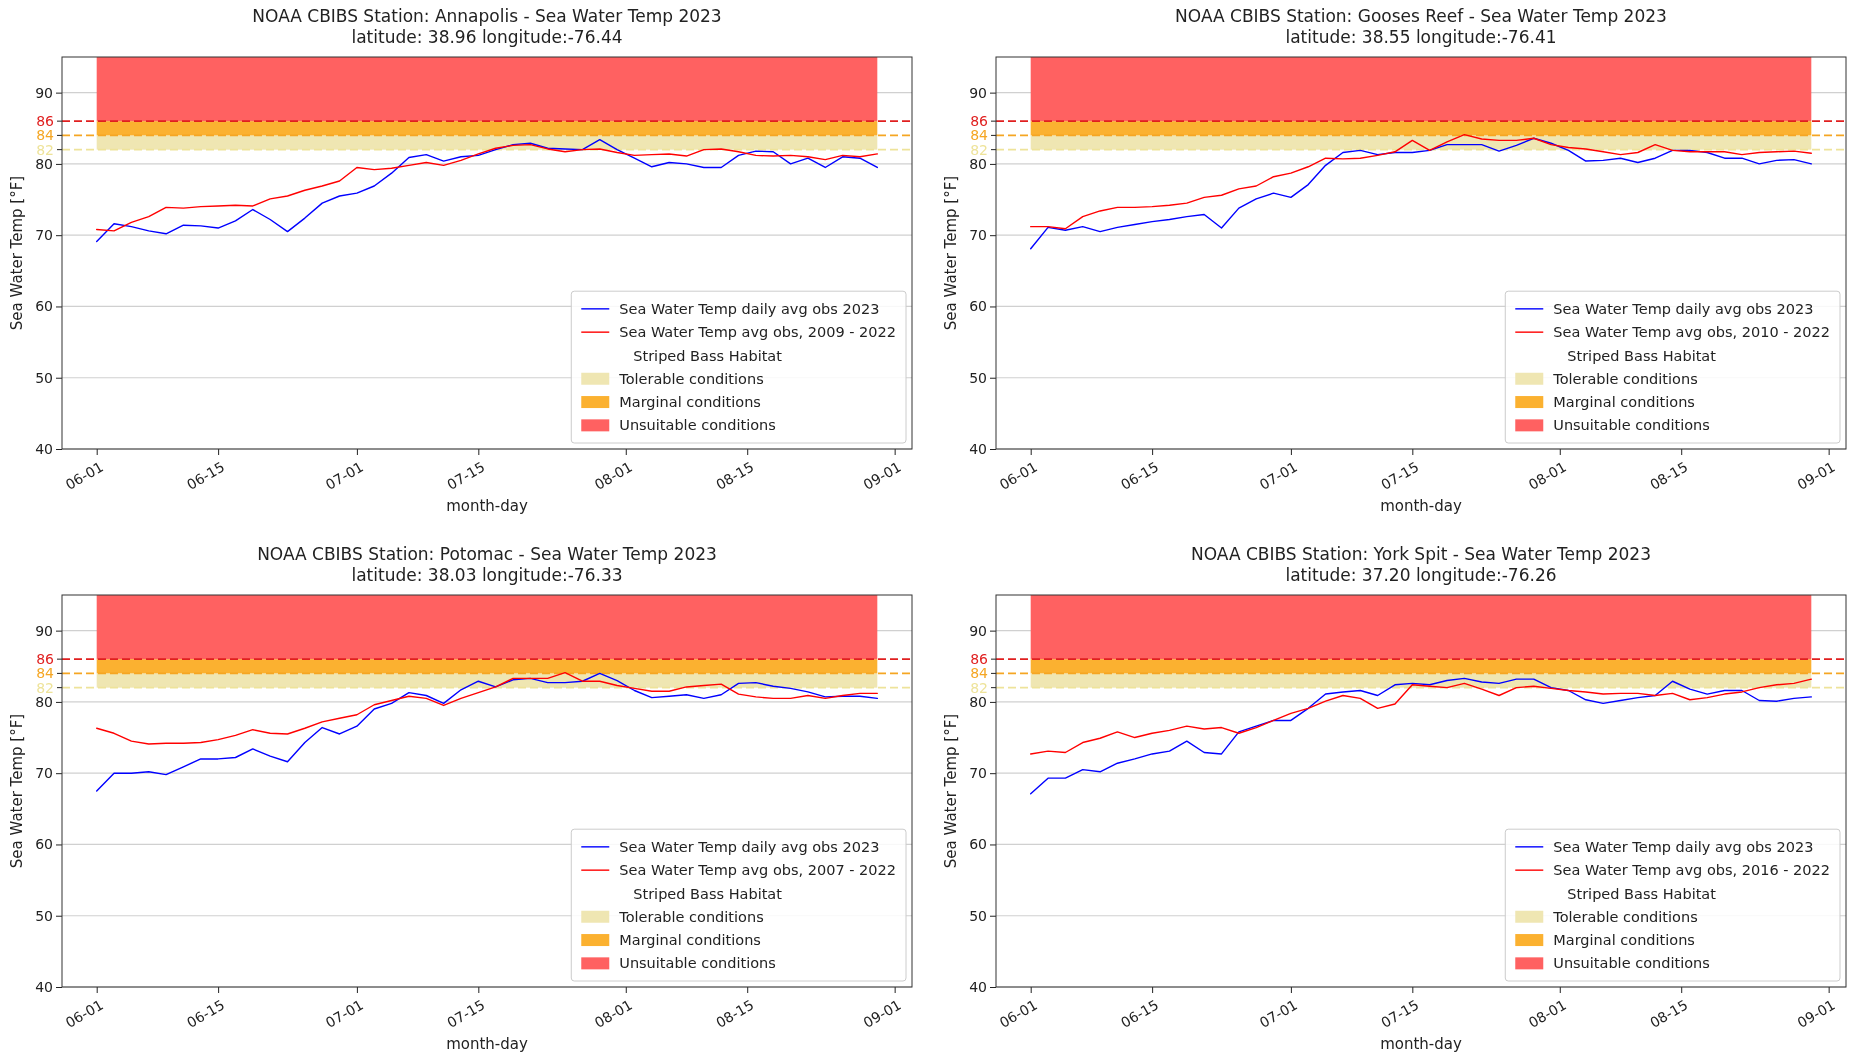  Describe the element at coordinates (1421, 37) in the screenshot. I see `chart-subtitle: latitude: 38.55 longitude:-76.41` at that location.